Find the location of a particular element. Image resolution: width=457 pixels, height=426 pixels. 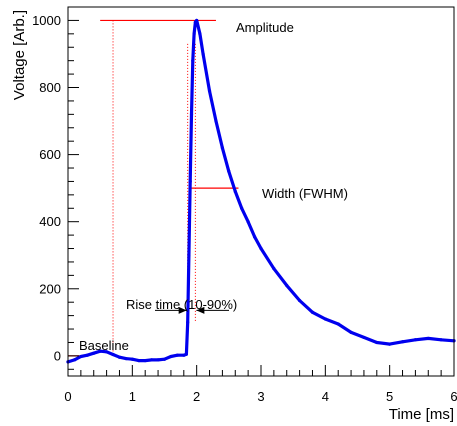

x-tick-label: 0 is located at coordinates (67, 396).